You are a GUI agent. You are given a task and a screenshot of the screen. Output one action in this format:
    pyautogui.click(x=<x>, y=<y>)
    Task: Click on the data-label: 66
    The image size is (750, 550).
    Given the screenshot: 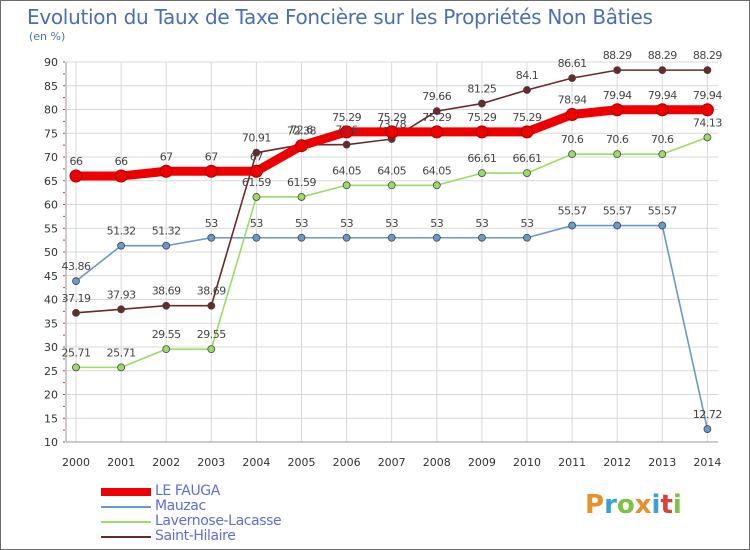 What is the action you would take?
    pyautogui.click(x=121, y=161)
    